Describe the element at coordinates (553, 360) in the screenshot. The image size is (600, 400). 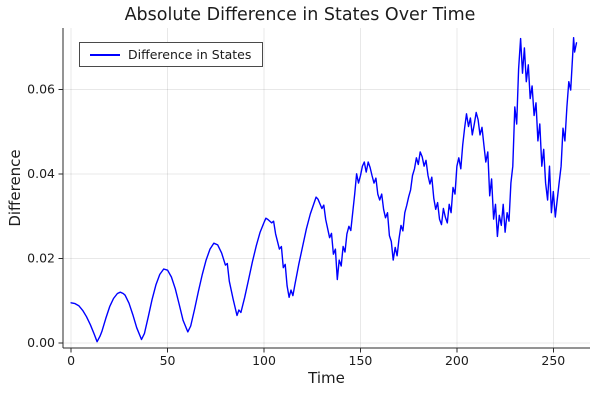
I see `x-tick-label: 250` at that location.